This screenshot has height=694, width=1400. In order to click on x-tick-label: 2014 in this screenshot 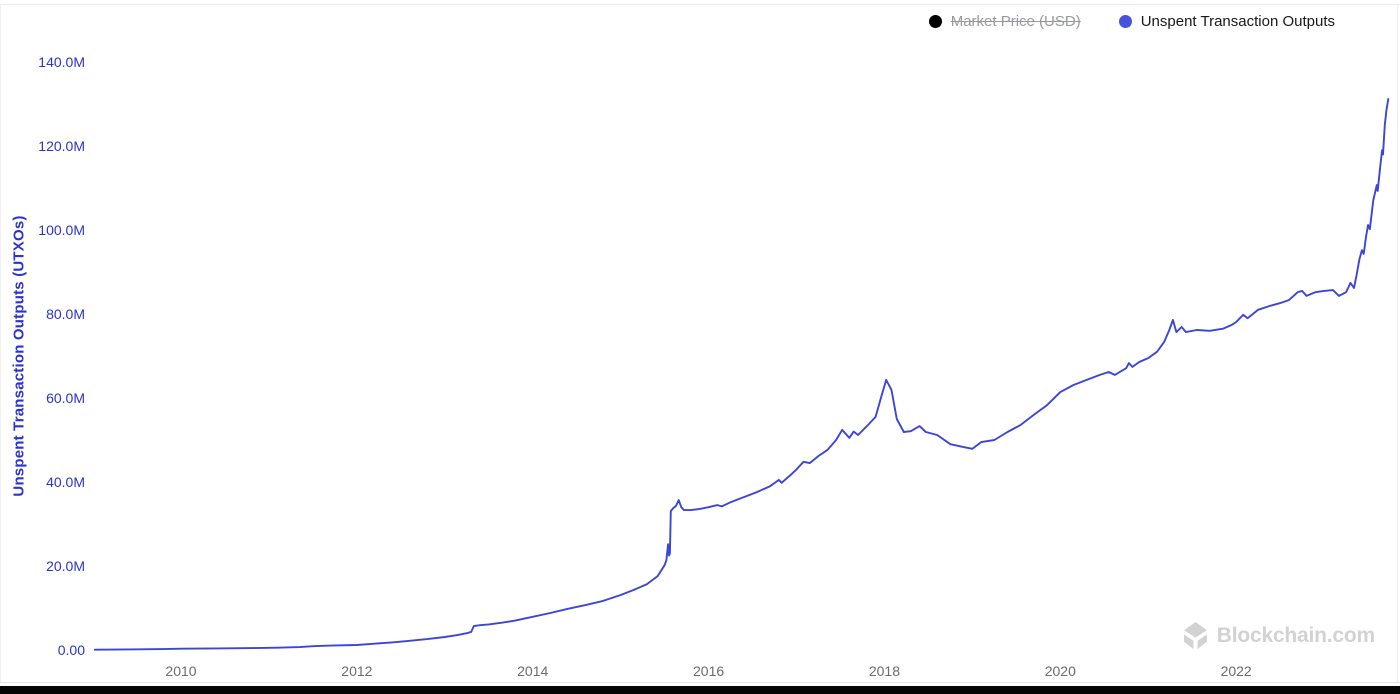, I will do `click(533, 671)`.